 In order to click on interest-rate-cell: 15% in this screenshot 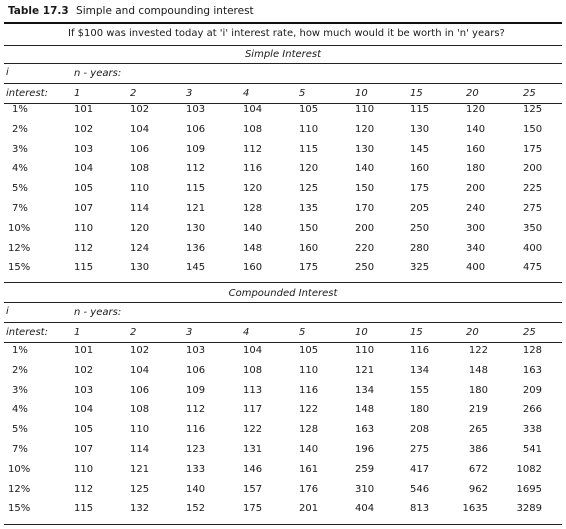, I will do `click(19, 508)`.